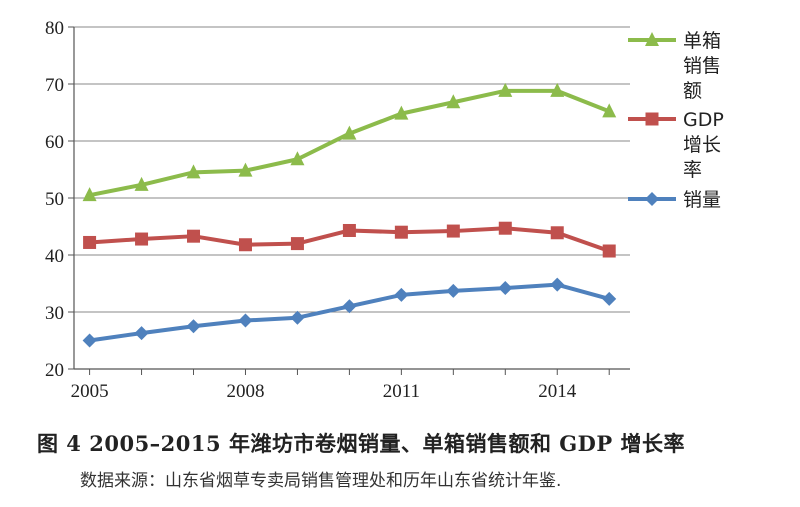  What do you see at coordinates (702, 66) in the screenshot?
I see `legend-label: 销售` at bounding box center [702, 66].